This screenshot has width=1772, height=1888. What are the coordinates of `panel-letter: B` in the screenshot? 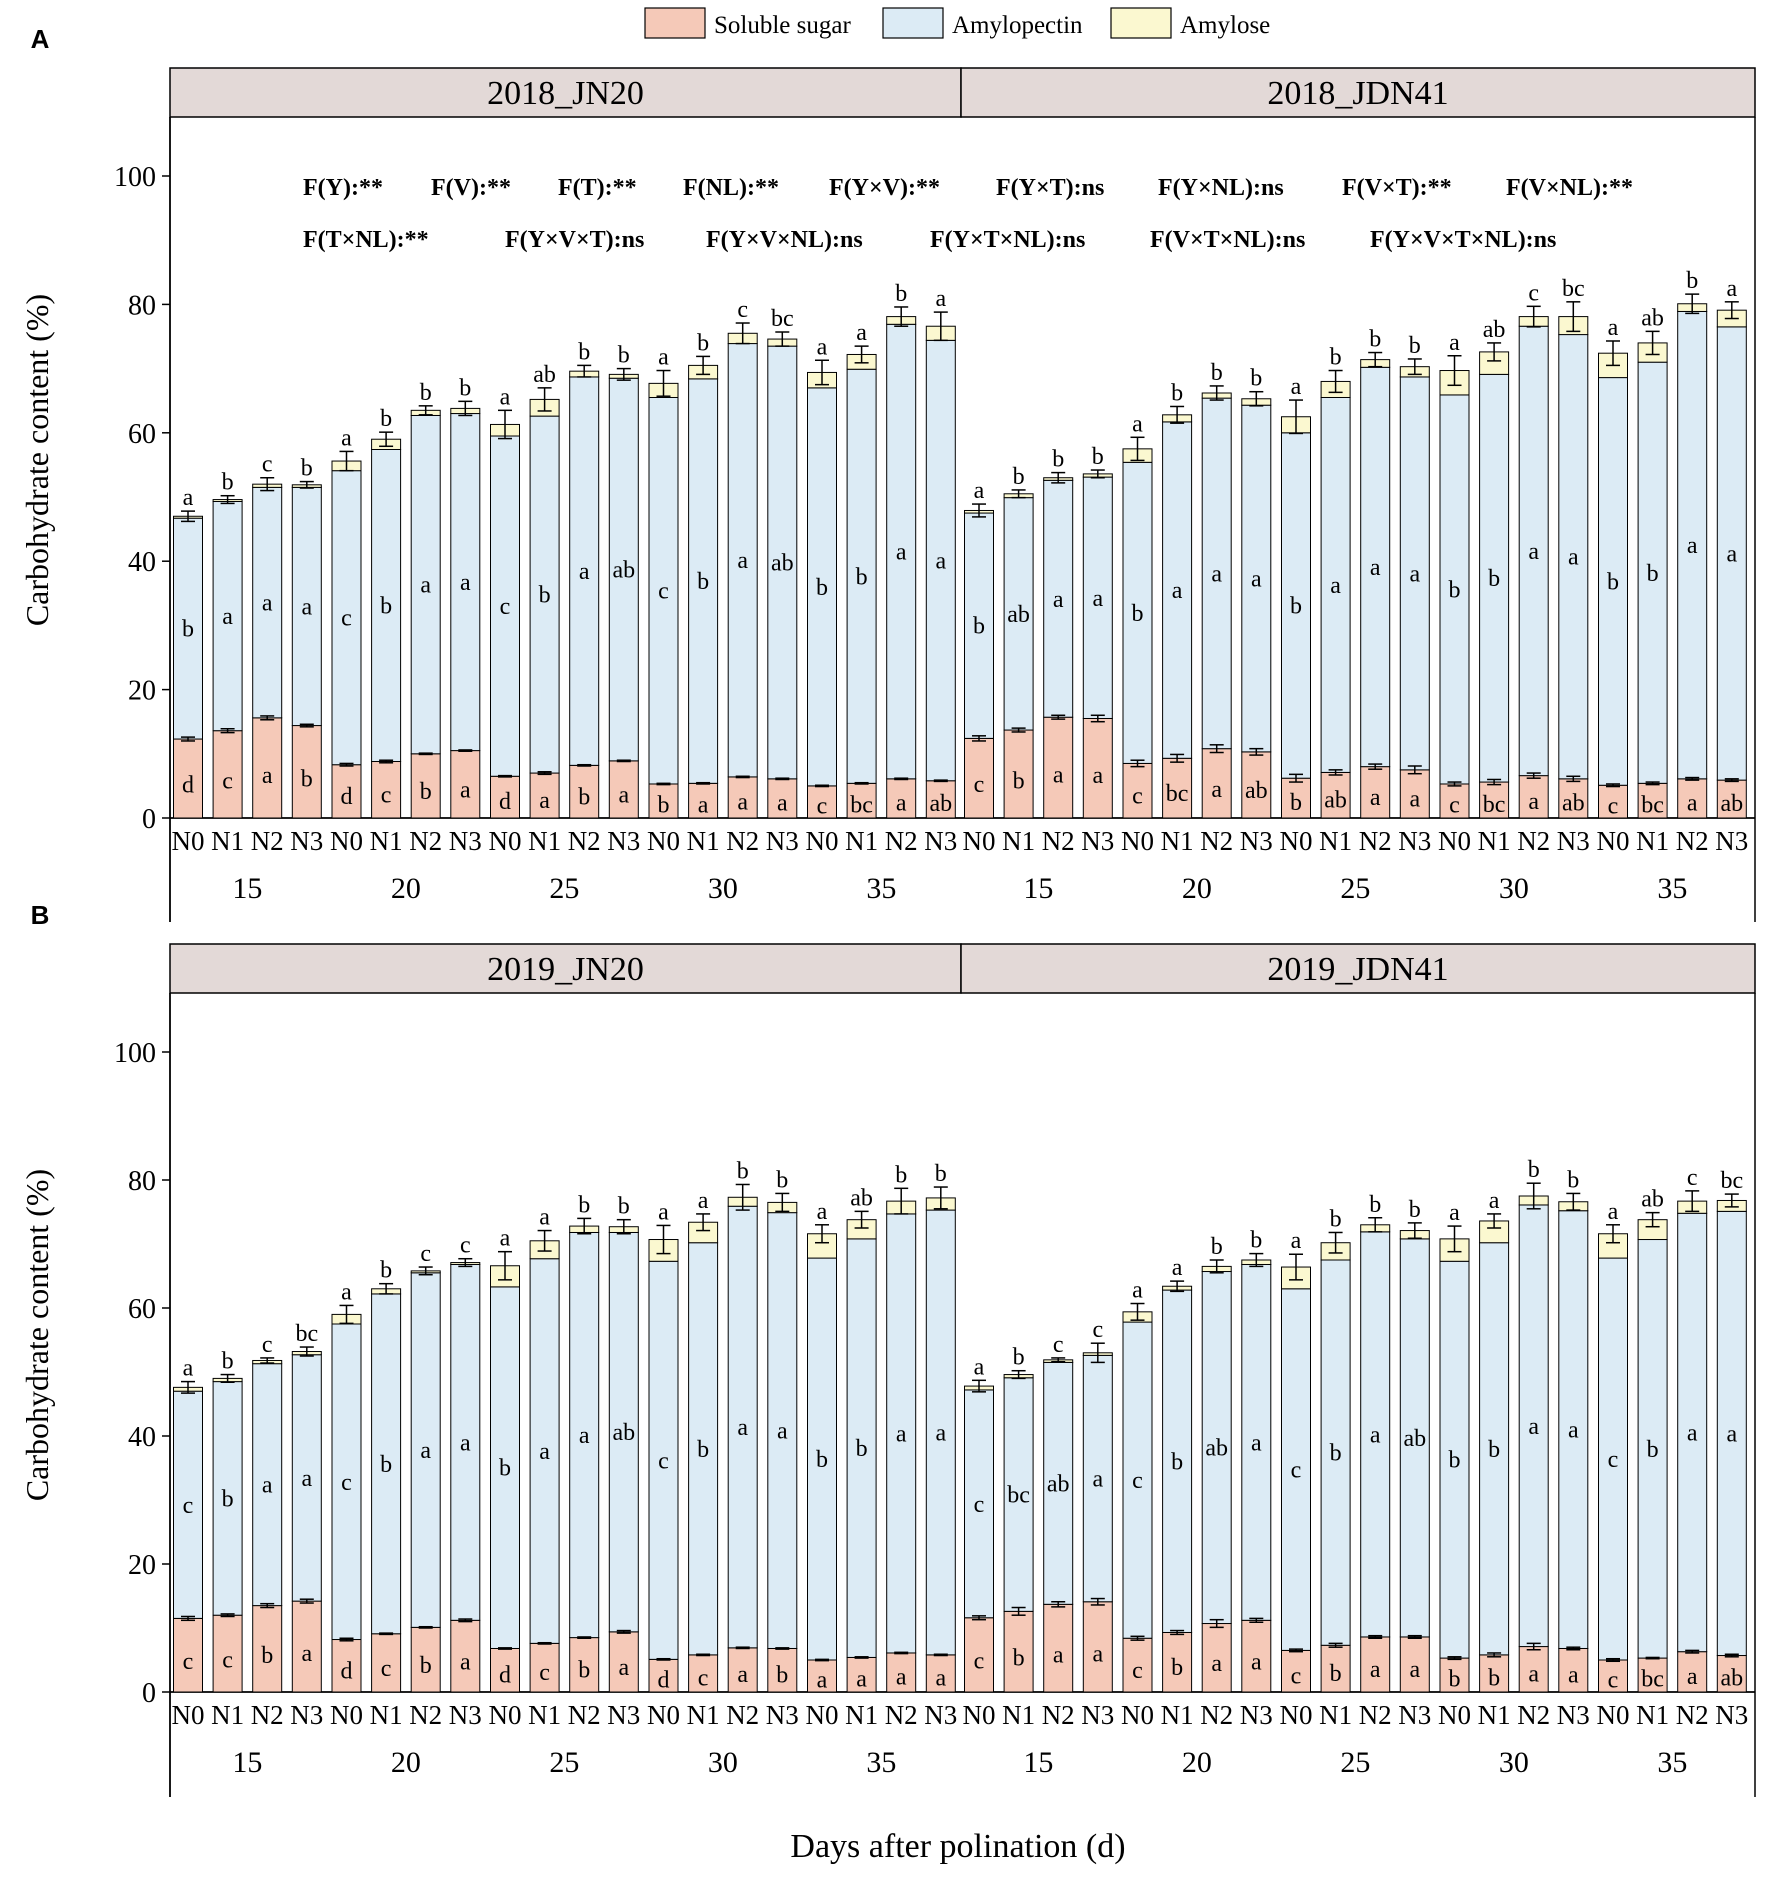 It's located at (40, 915).